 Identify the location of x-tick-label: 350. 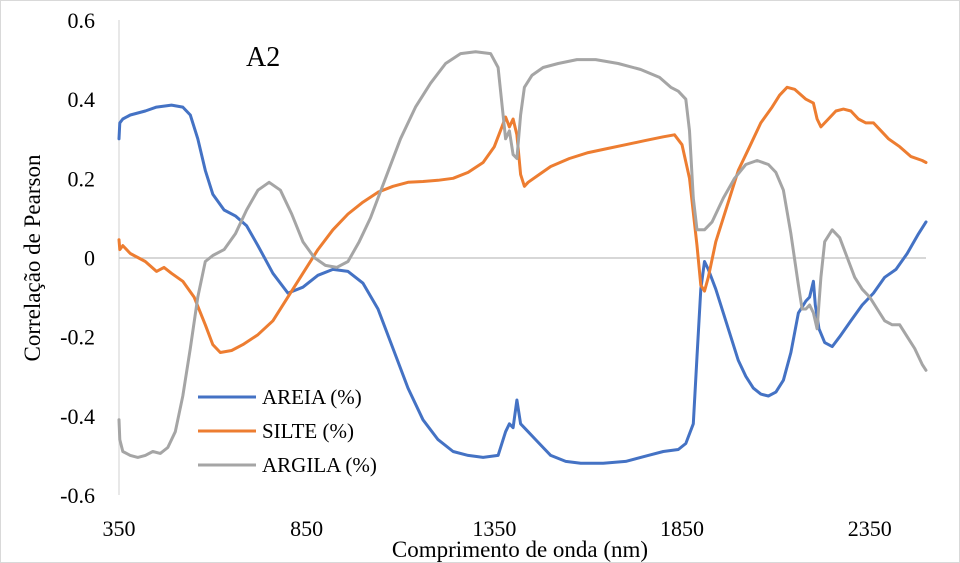
(119, 528).